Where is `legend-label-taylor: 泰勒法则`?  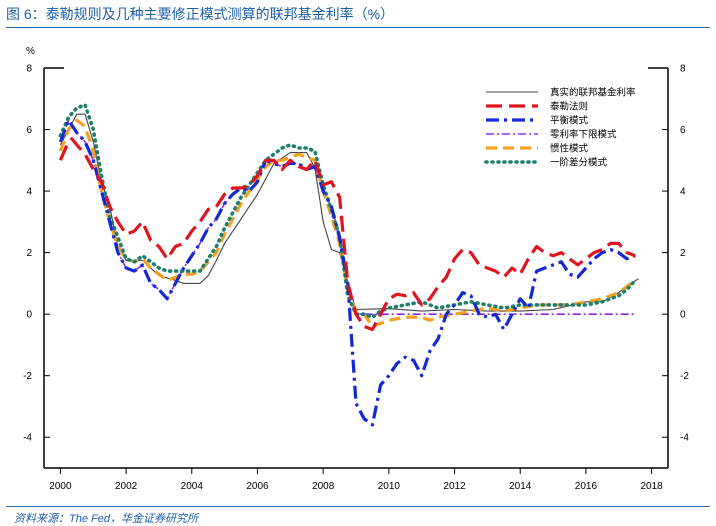 legend-label-taylor: 泰勒法则 is located at coordinates (569, 107).